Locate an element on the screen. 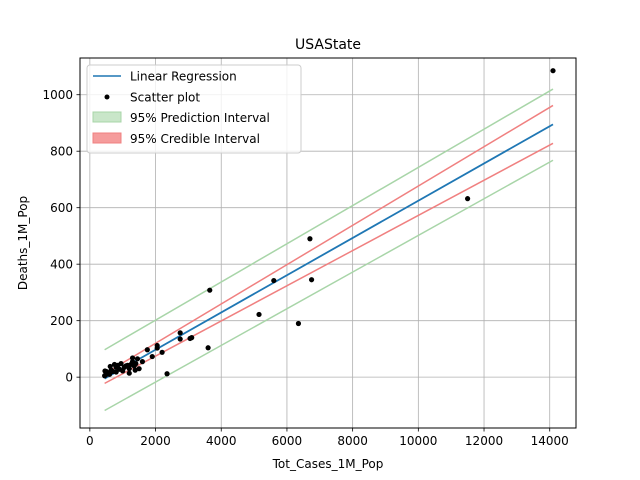 This screenshot has width=640, height=480. legend-prediction-swatch is located at coordinates (107, 117).